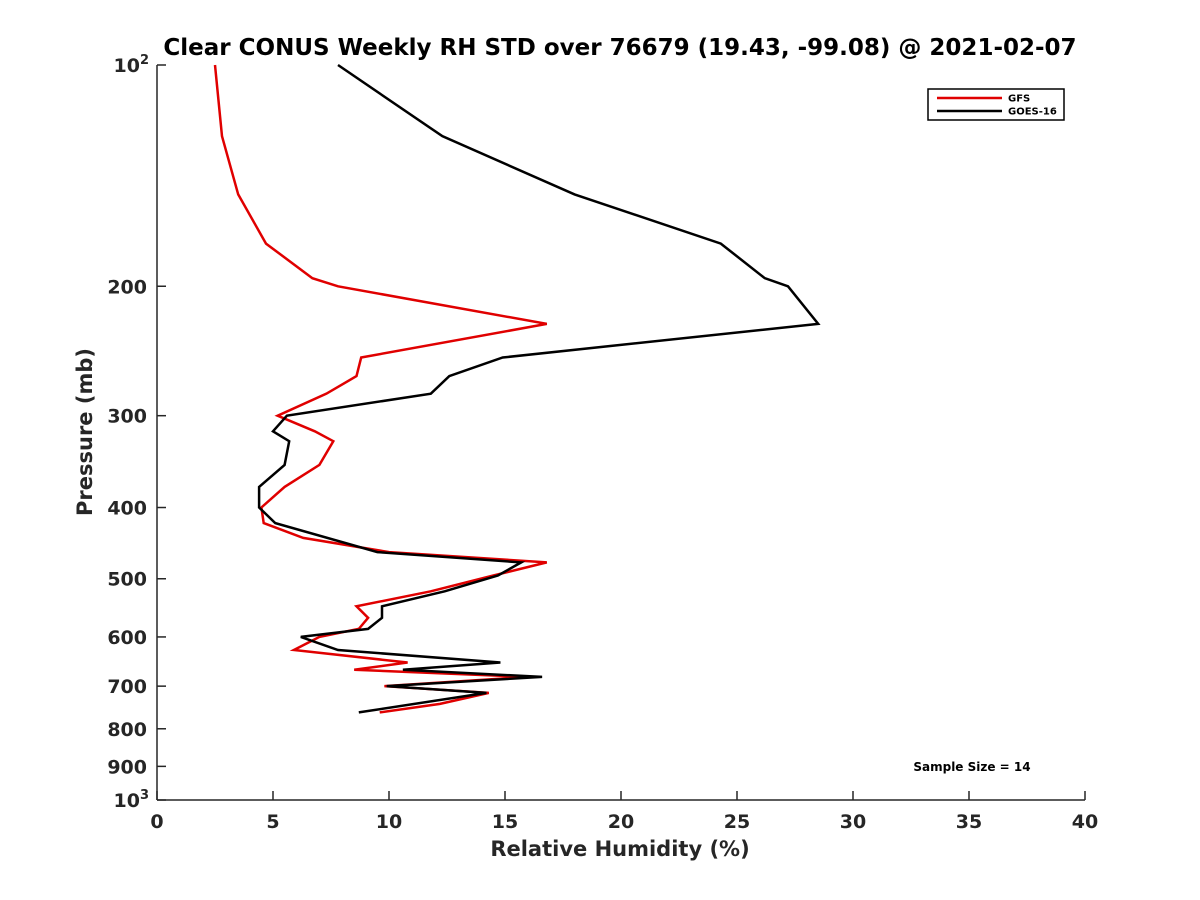 The width and height of the screenshot is (1200, 900). Describe the element at coordinates (505, 822) in the screenshot. I see `x-tick-label: 15` at that location.